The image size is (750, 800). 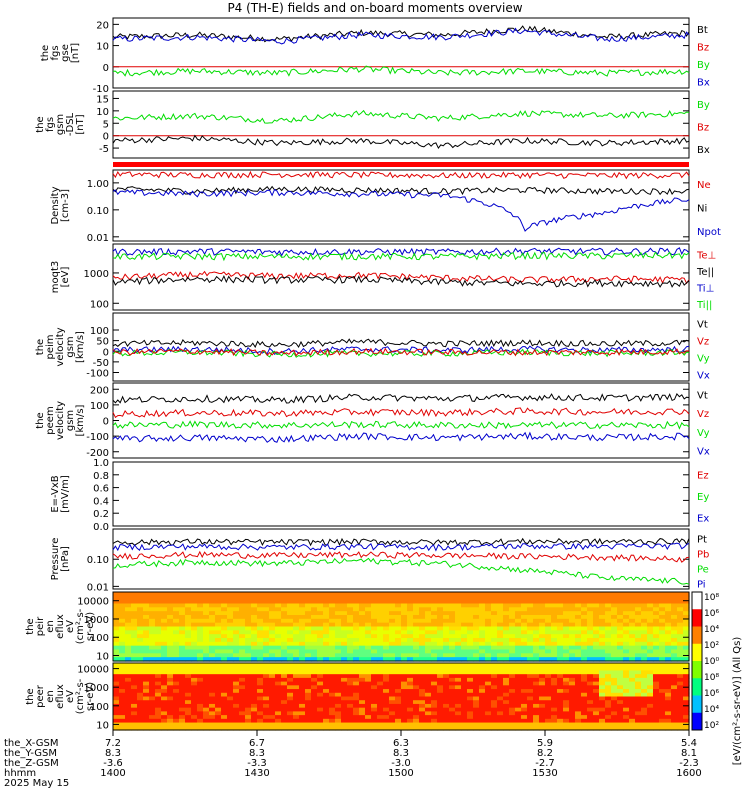 I want to click on y-tick-label: 1000, so click(x=96, y=274).